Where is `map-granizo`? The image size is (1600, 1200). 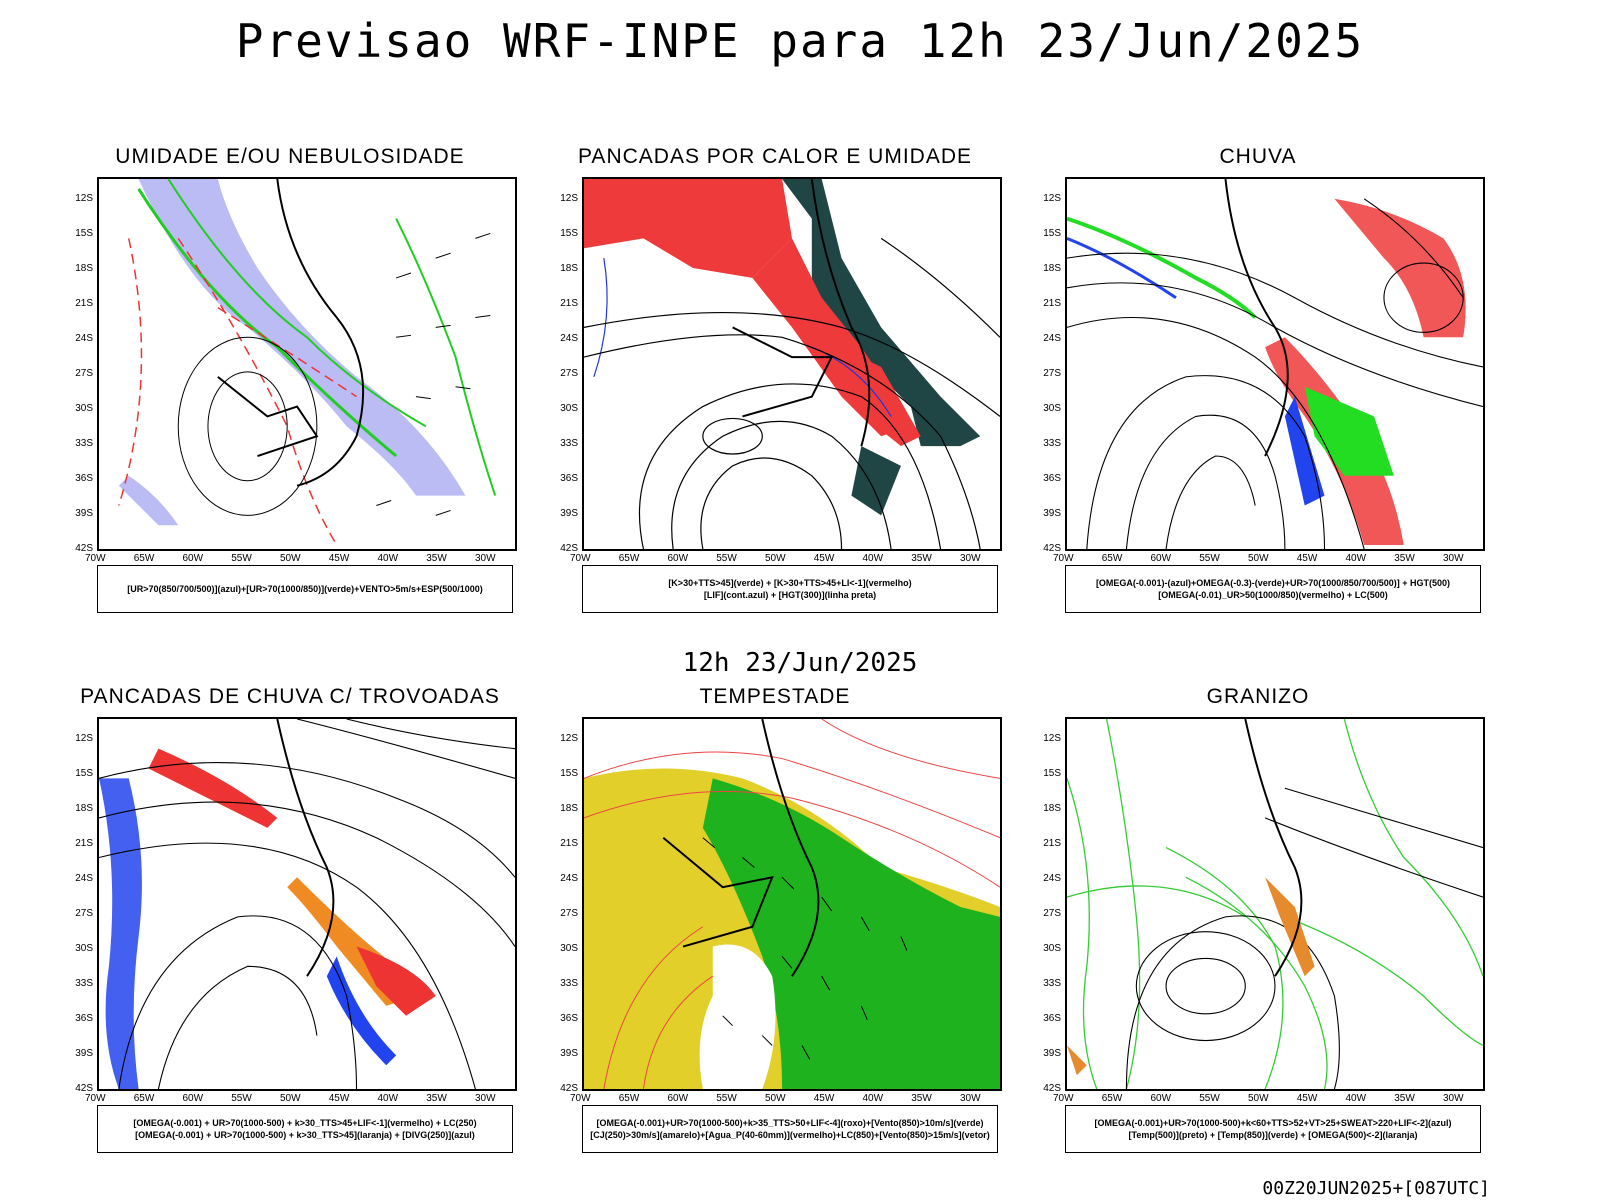
map-granizo is located at coordinates (1275, 904).